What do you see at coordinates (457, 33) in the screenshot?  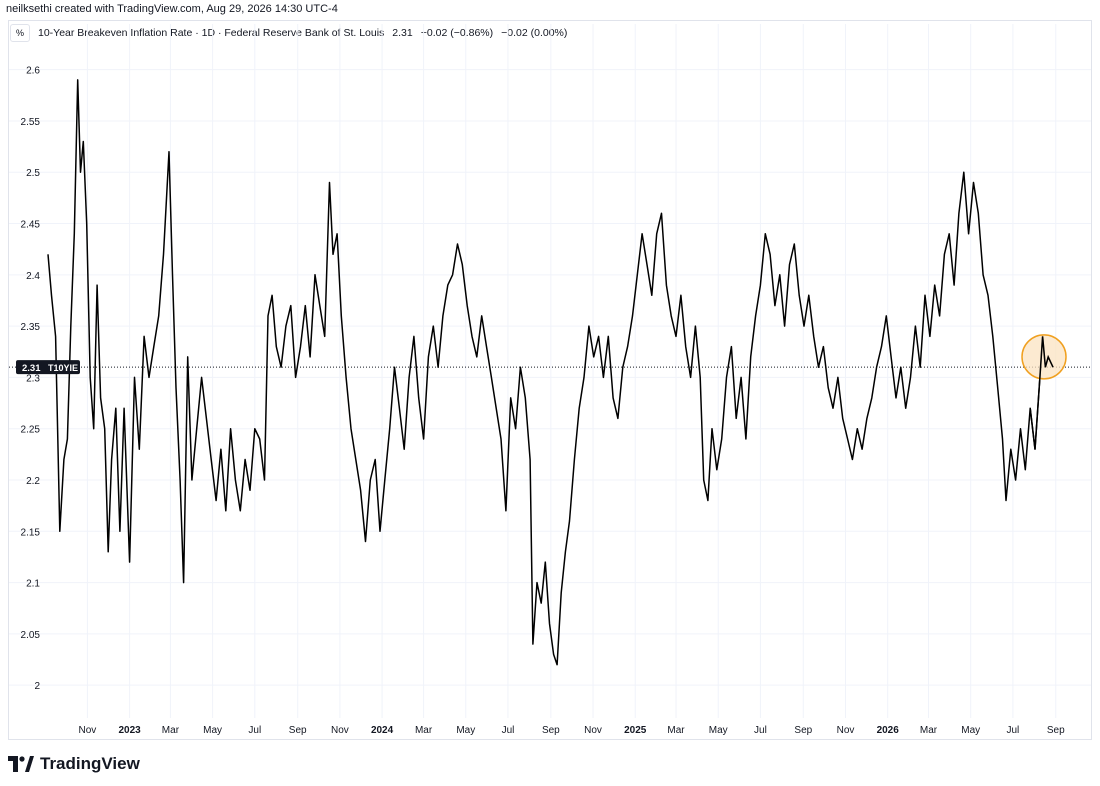 I see `legend-change: −0.02 (−0.86%)` at bounding box center [457, 33].